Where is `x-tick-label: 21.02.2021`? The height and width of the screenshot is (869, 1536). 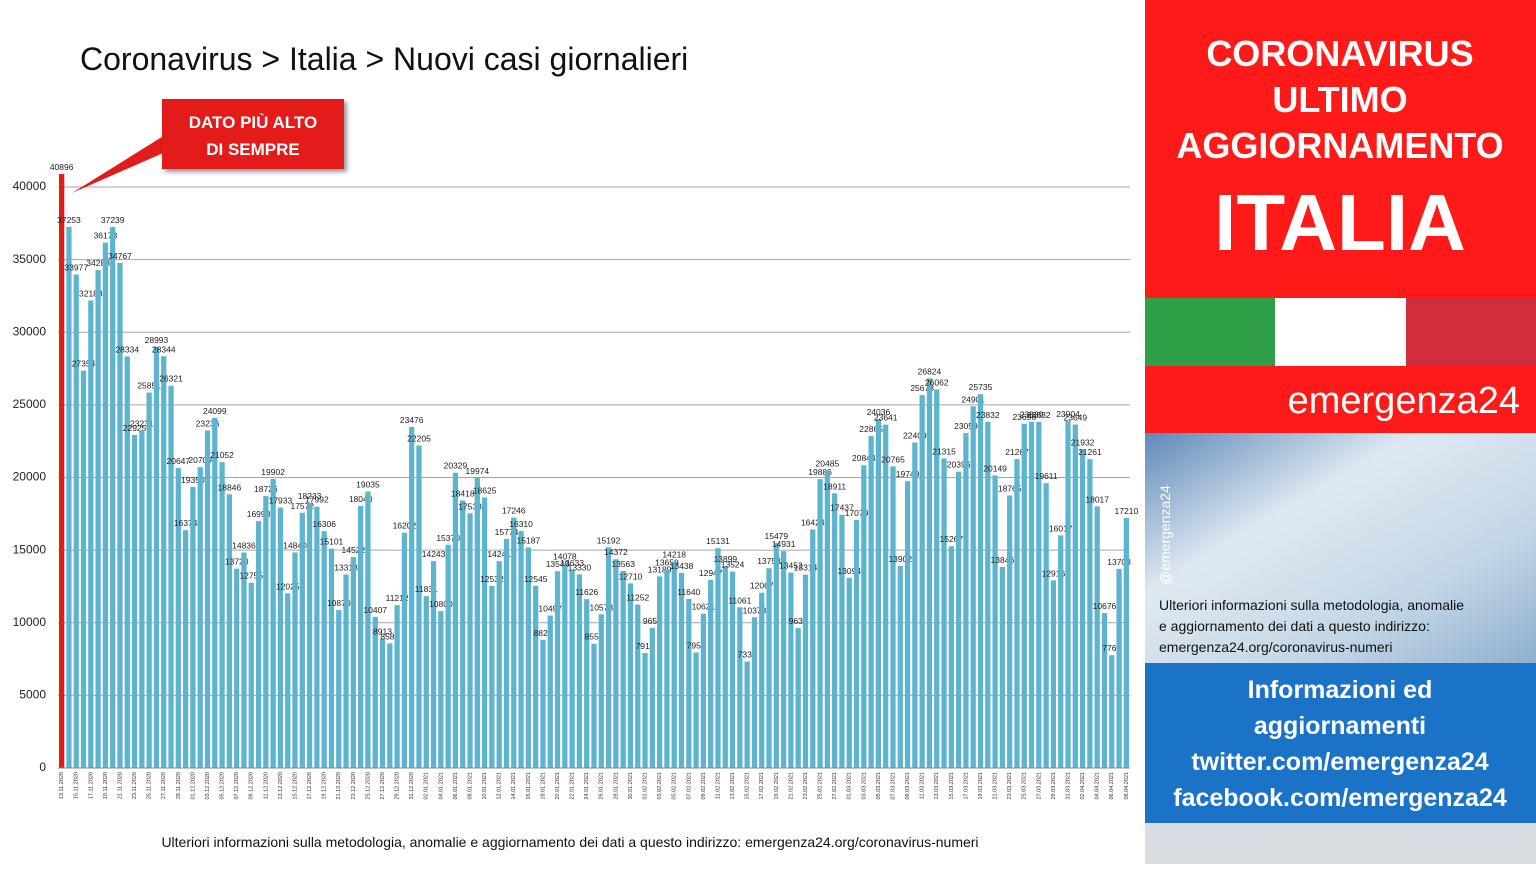
x-tick-label: 21.02.2021 is located at coordinates (791, 786).